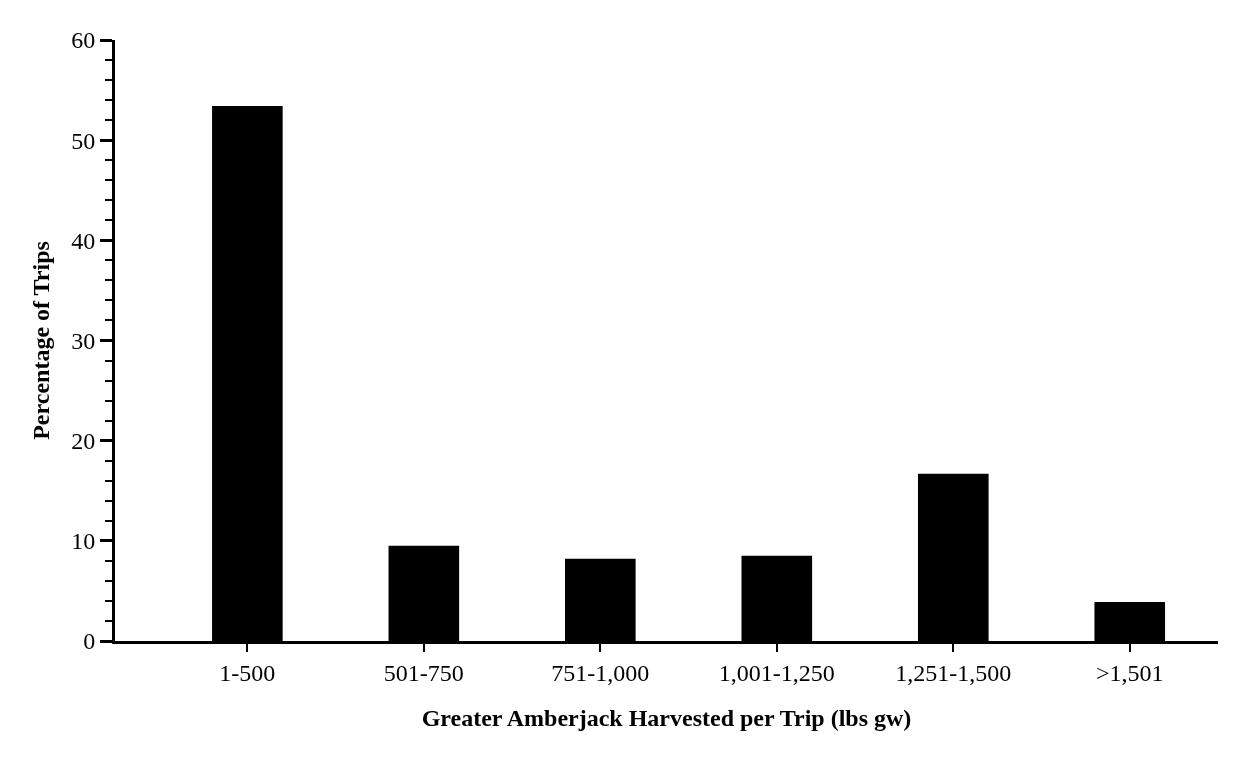 The width and height of the screenshot is (1238, 761). What do you see at coordinates (247, 672) in the screenshot?
I see `x-tick-label: 1-500` at bounding box center [247, 672].